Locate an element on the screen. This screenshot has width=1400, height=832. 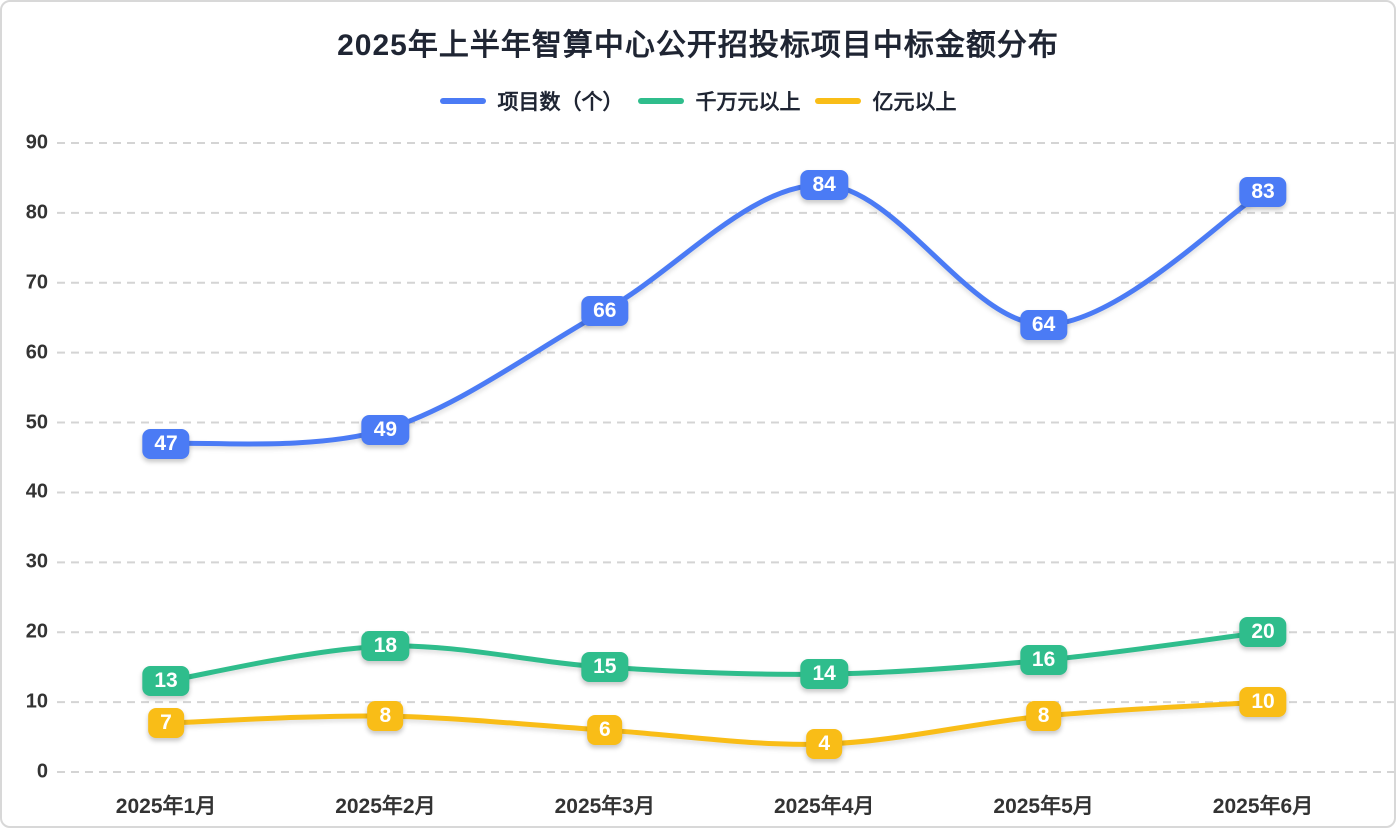
data-label-s1-p0: 13 is located at coordinates (166, 681).